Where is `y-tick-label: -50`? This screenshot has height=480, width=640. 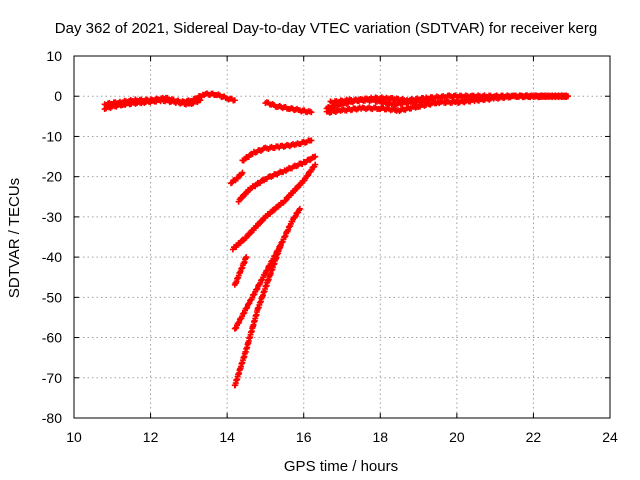
y-tick-label: -50 is located at coordinates (52, 297).